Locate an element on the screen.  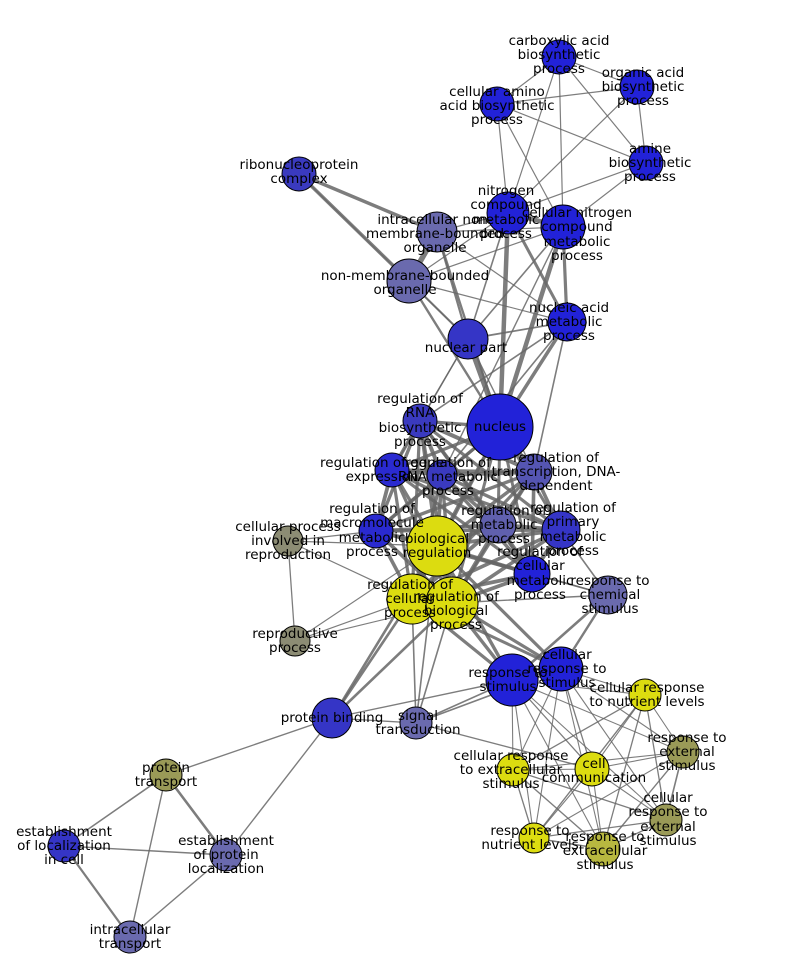
graph-node-cellular_response_to_stimulus is located at coordinates (561, 669).